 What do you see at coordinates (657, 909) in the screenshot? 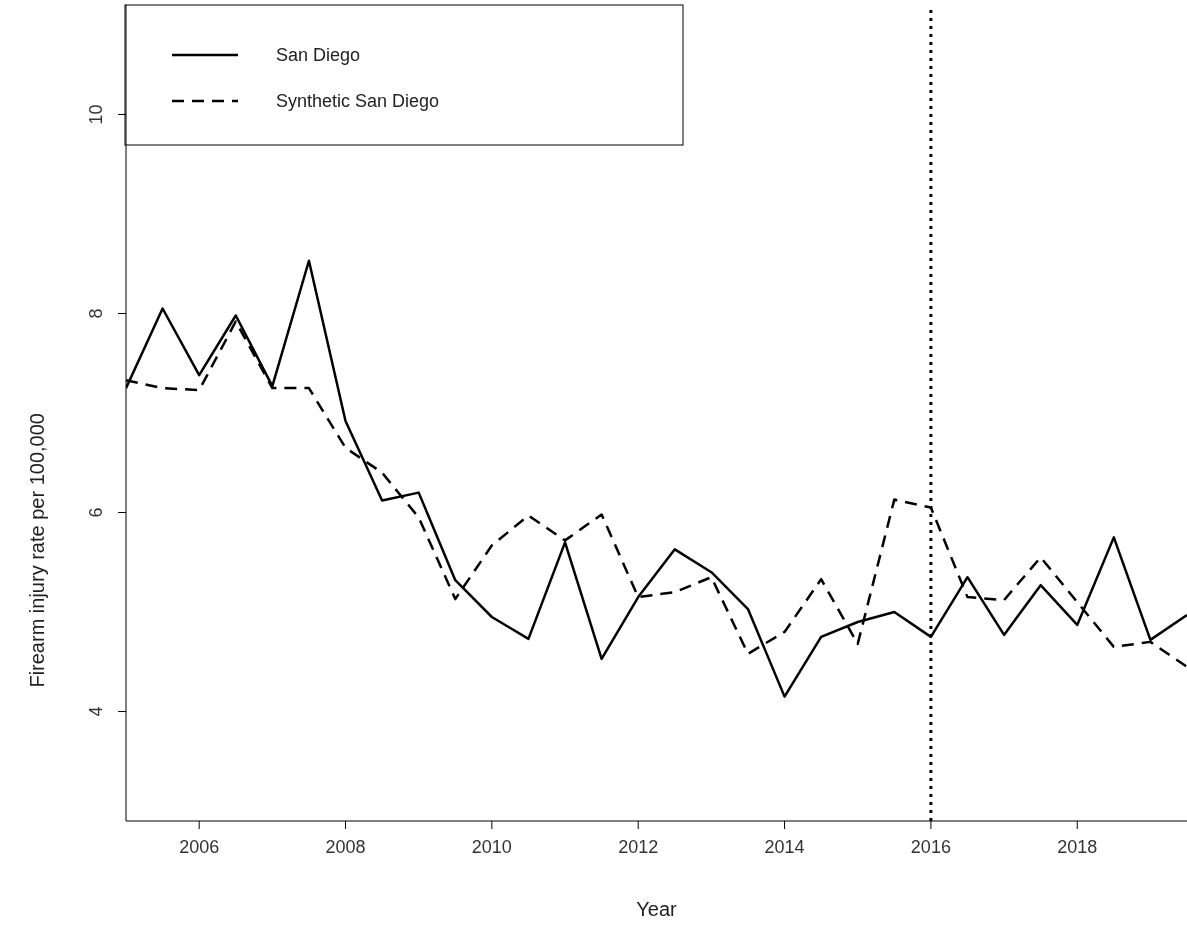
I see `x-axis-title: Year` at bounding box center [657, 909].